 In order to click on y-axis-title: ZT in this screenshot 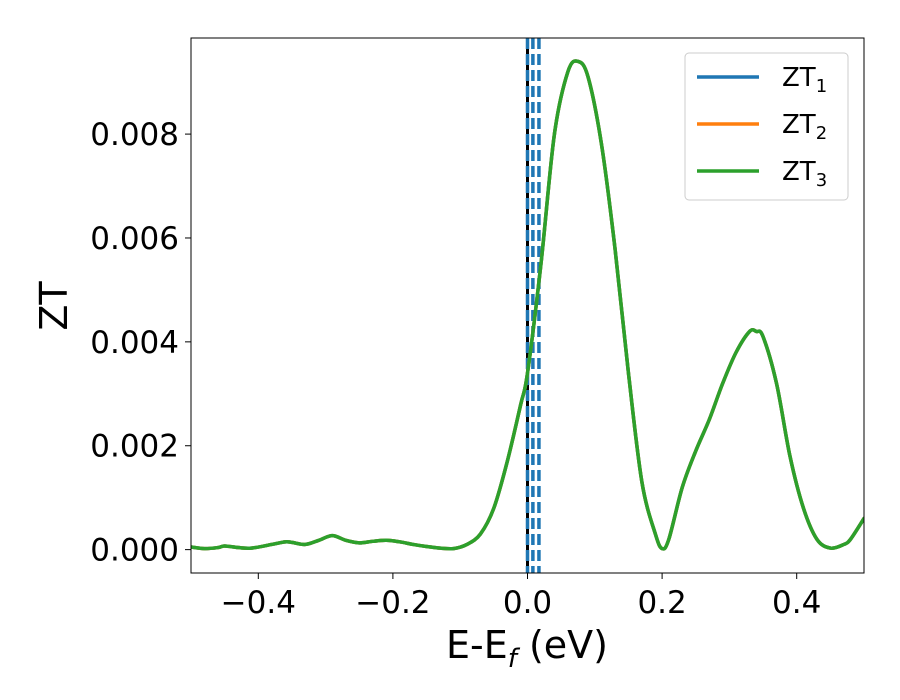, I will do `click(54, 306)`.